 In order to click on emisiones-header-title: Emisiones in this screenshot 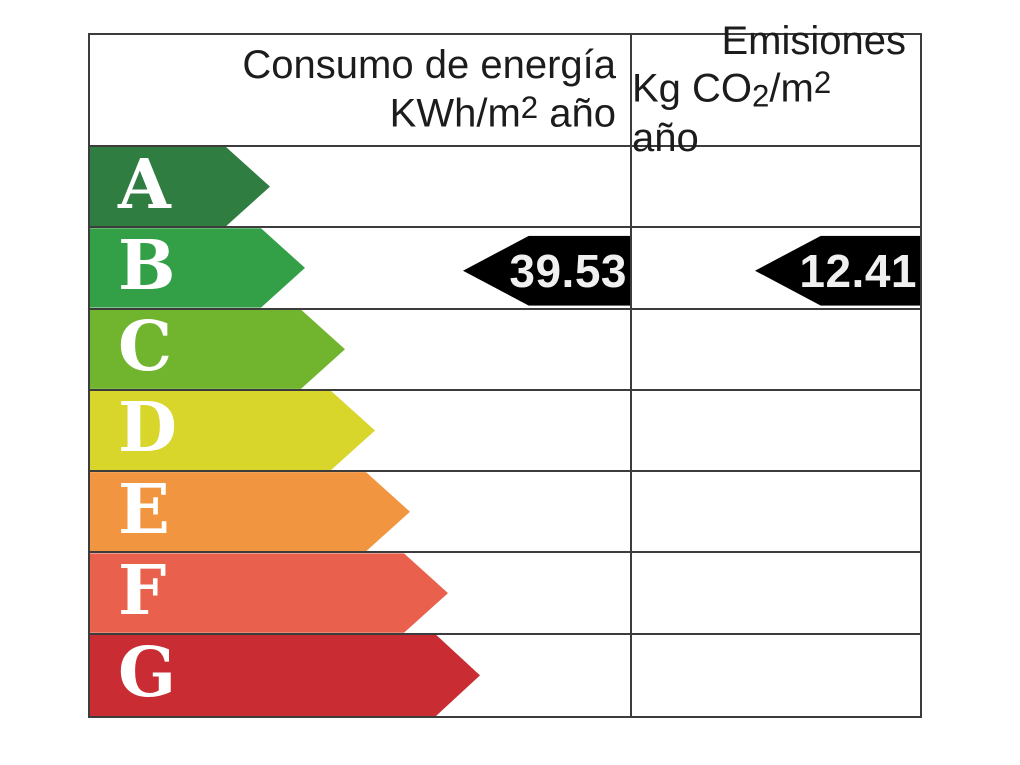, I will do `click(813, 40)`.